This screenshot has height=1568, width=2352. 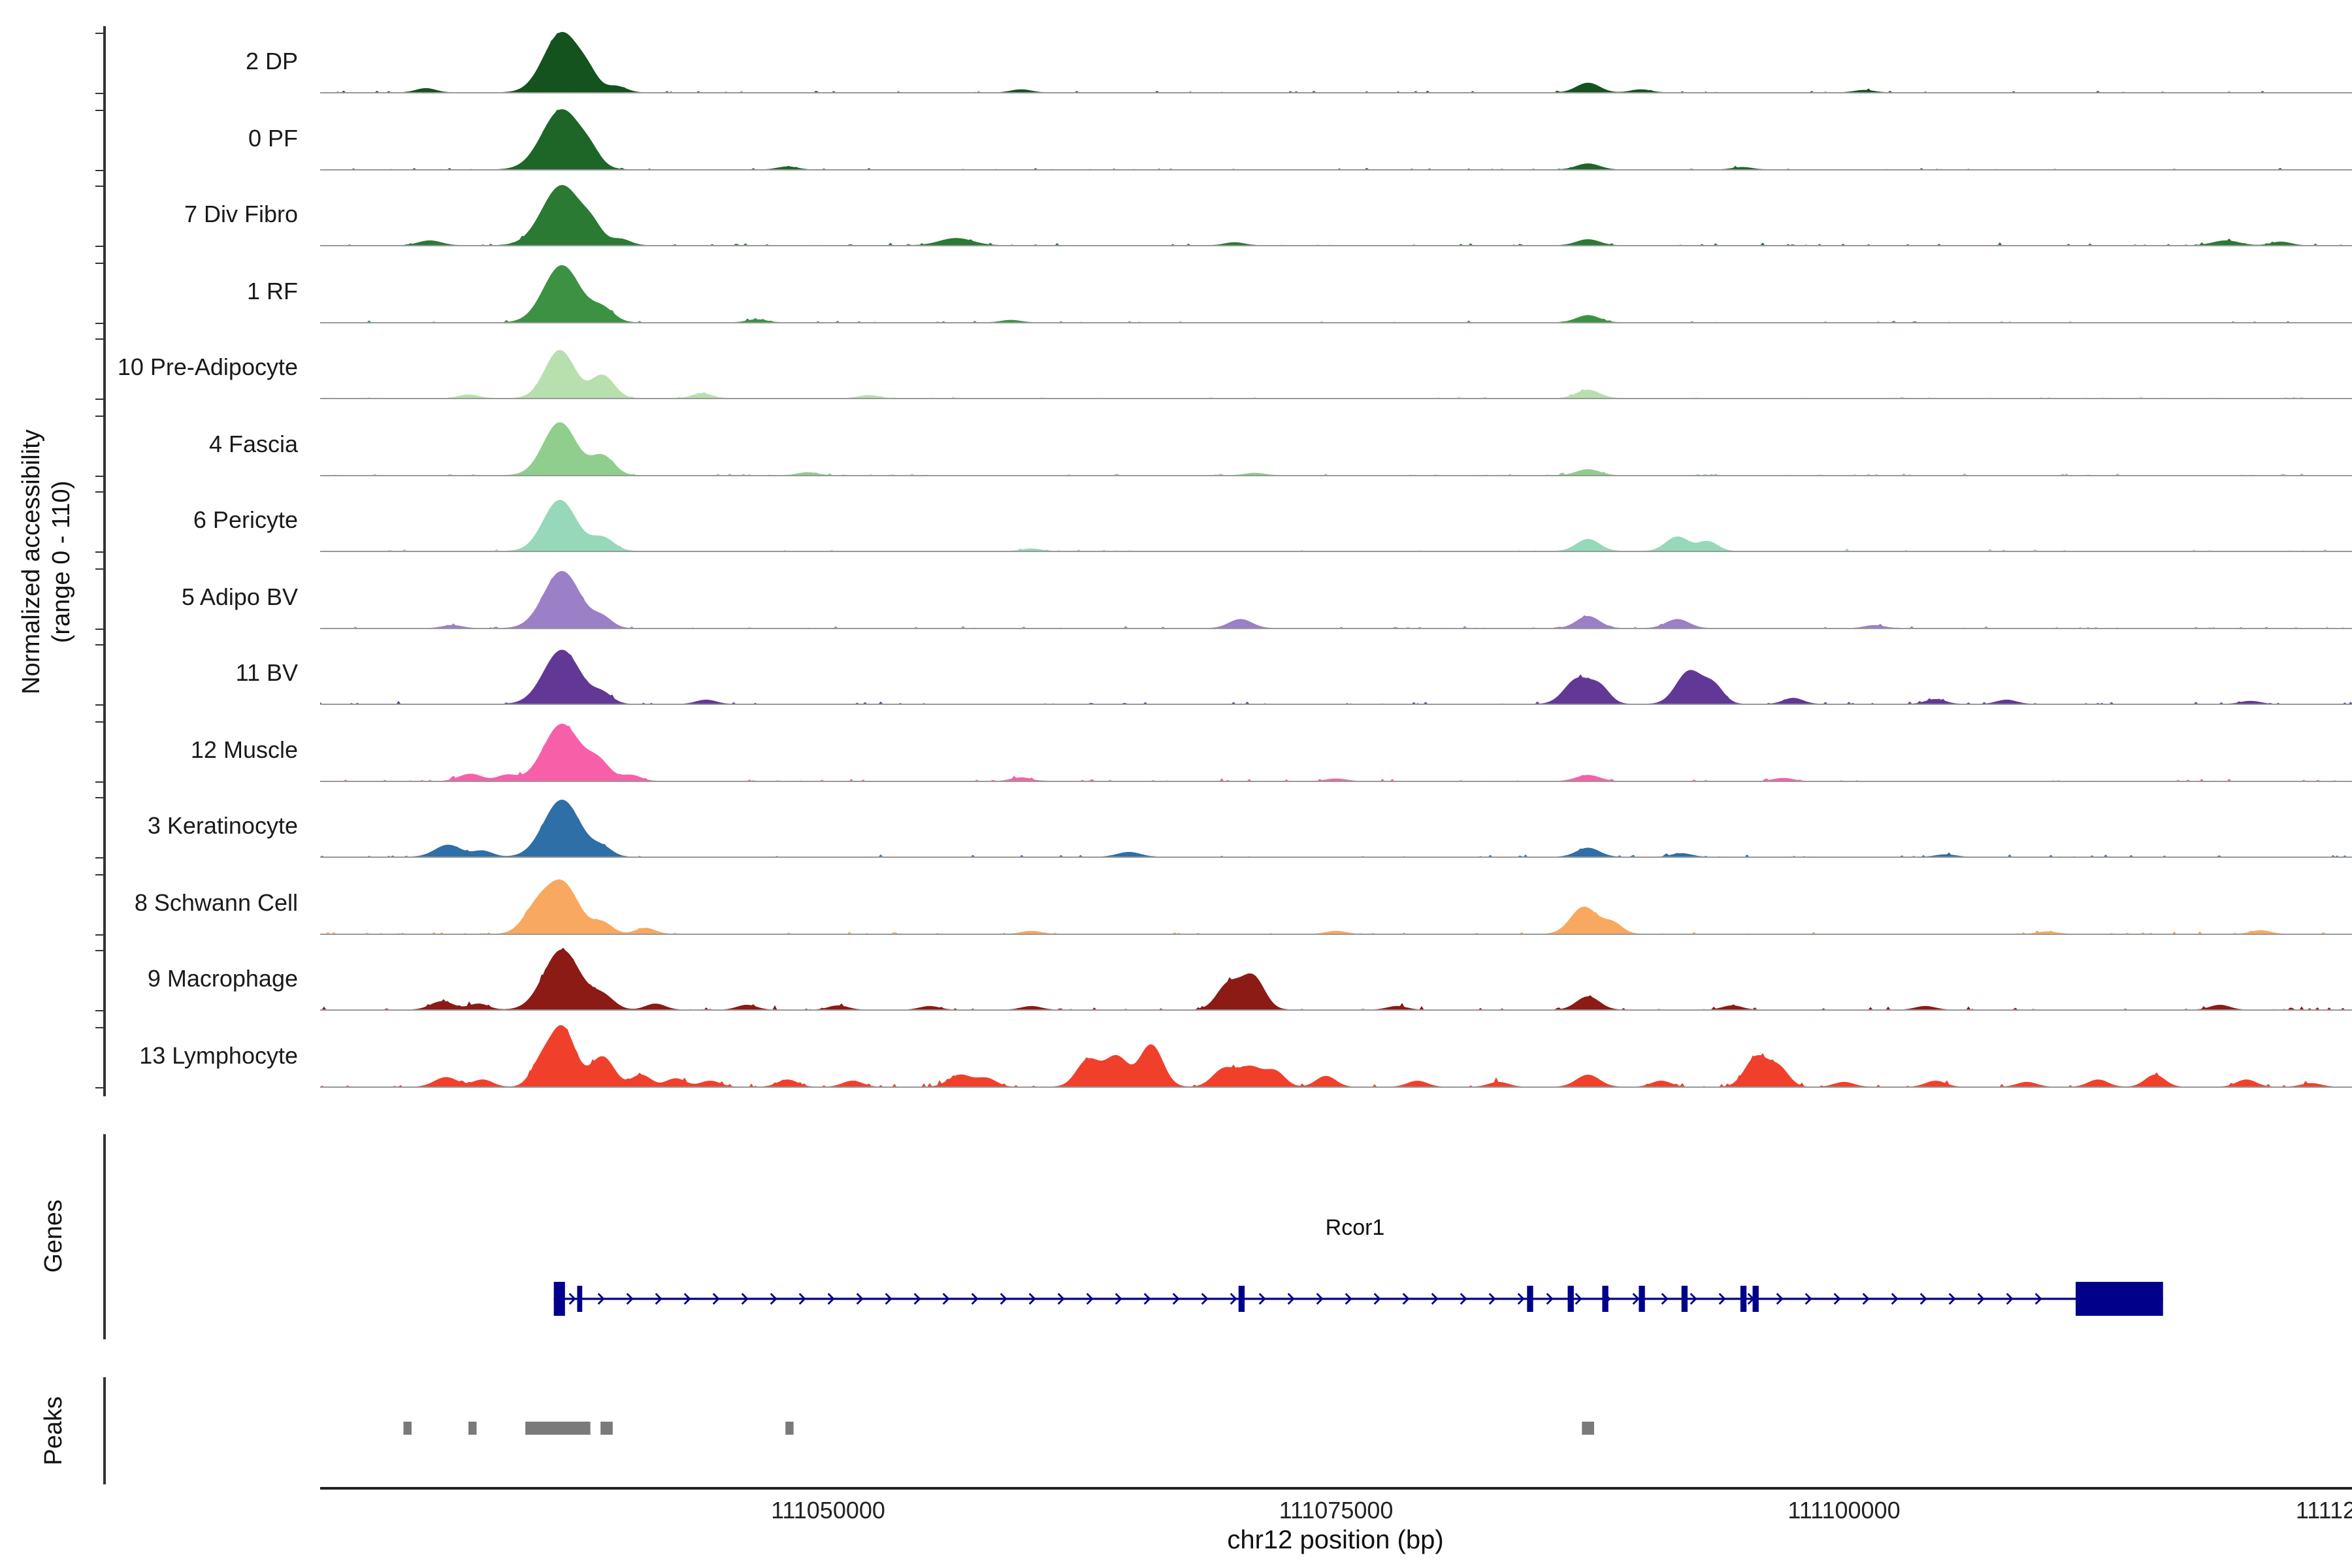 I want to click on gene-name-label: Rcor1, so click(x=1355, y=1227).